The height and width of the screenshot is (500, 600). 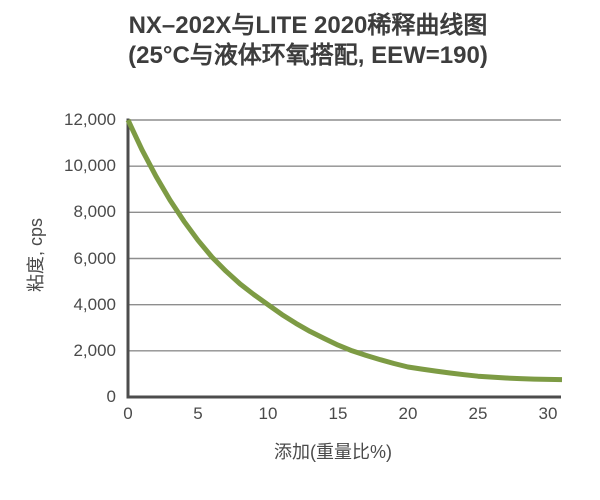 What do you see at coordinates (90, 119) in the screenshot?
I see `y-tick-label: 12,000` at bounding box center [90, 119].